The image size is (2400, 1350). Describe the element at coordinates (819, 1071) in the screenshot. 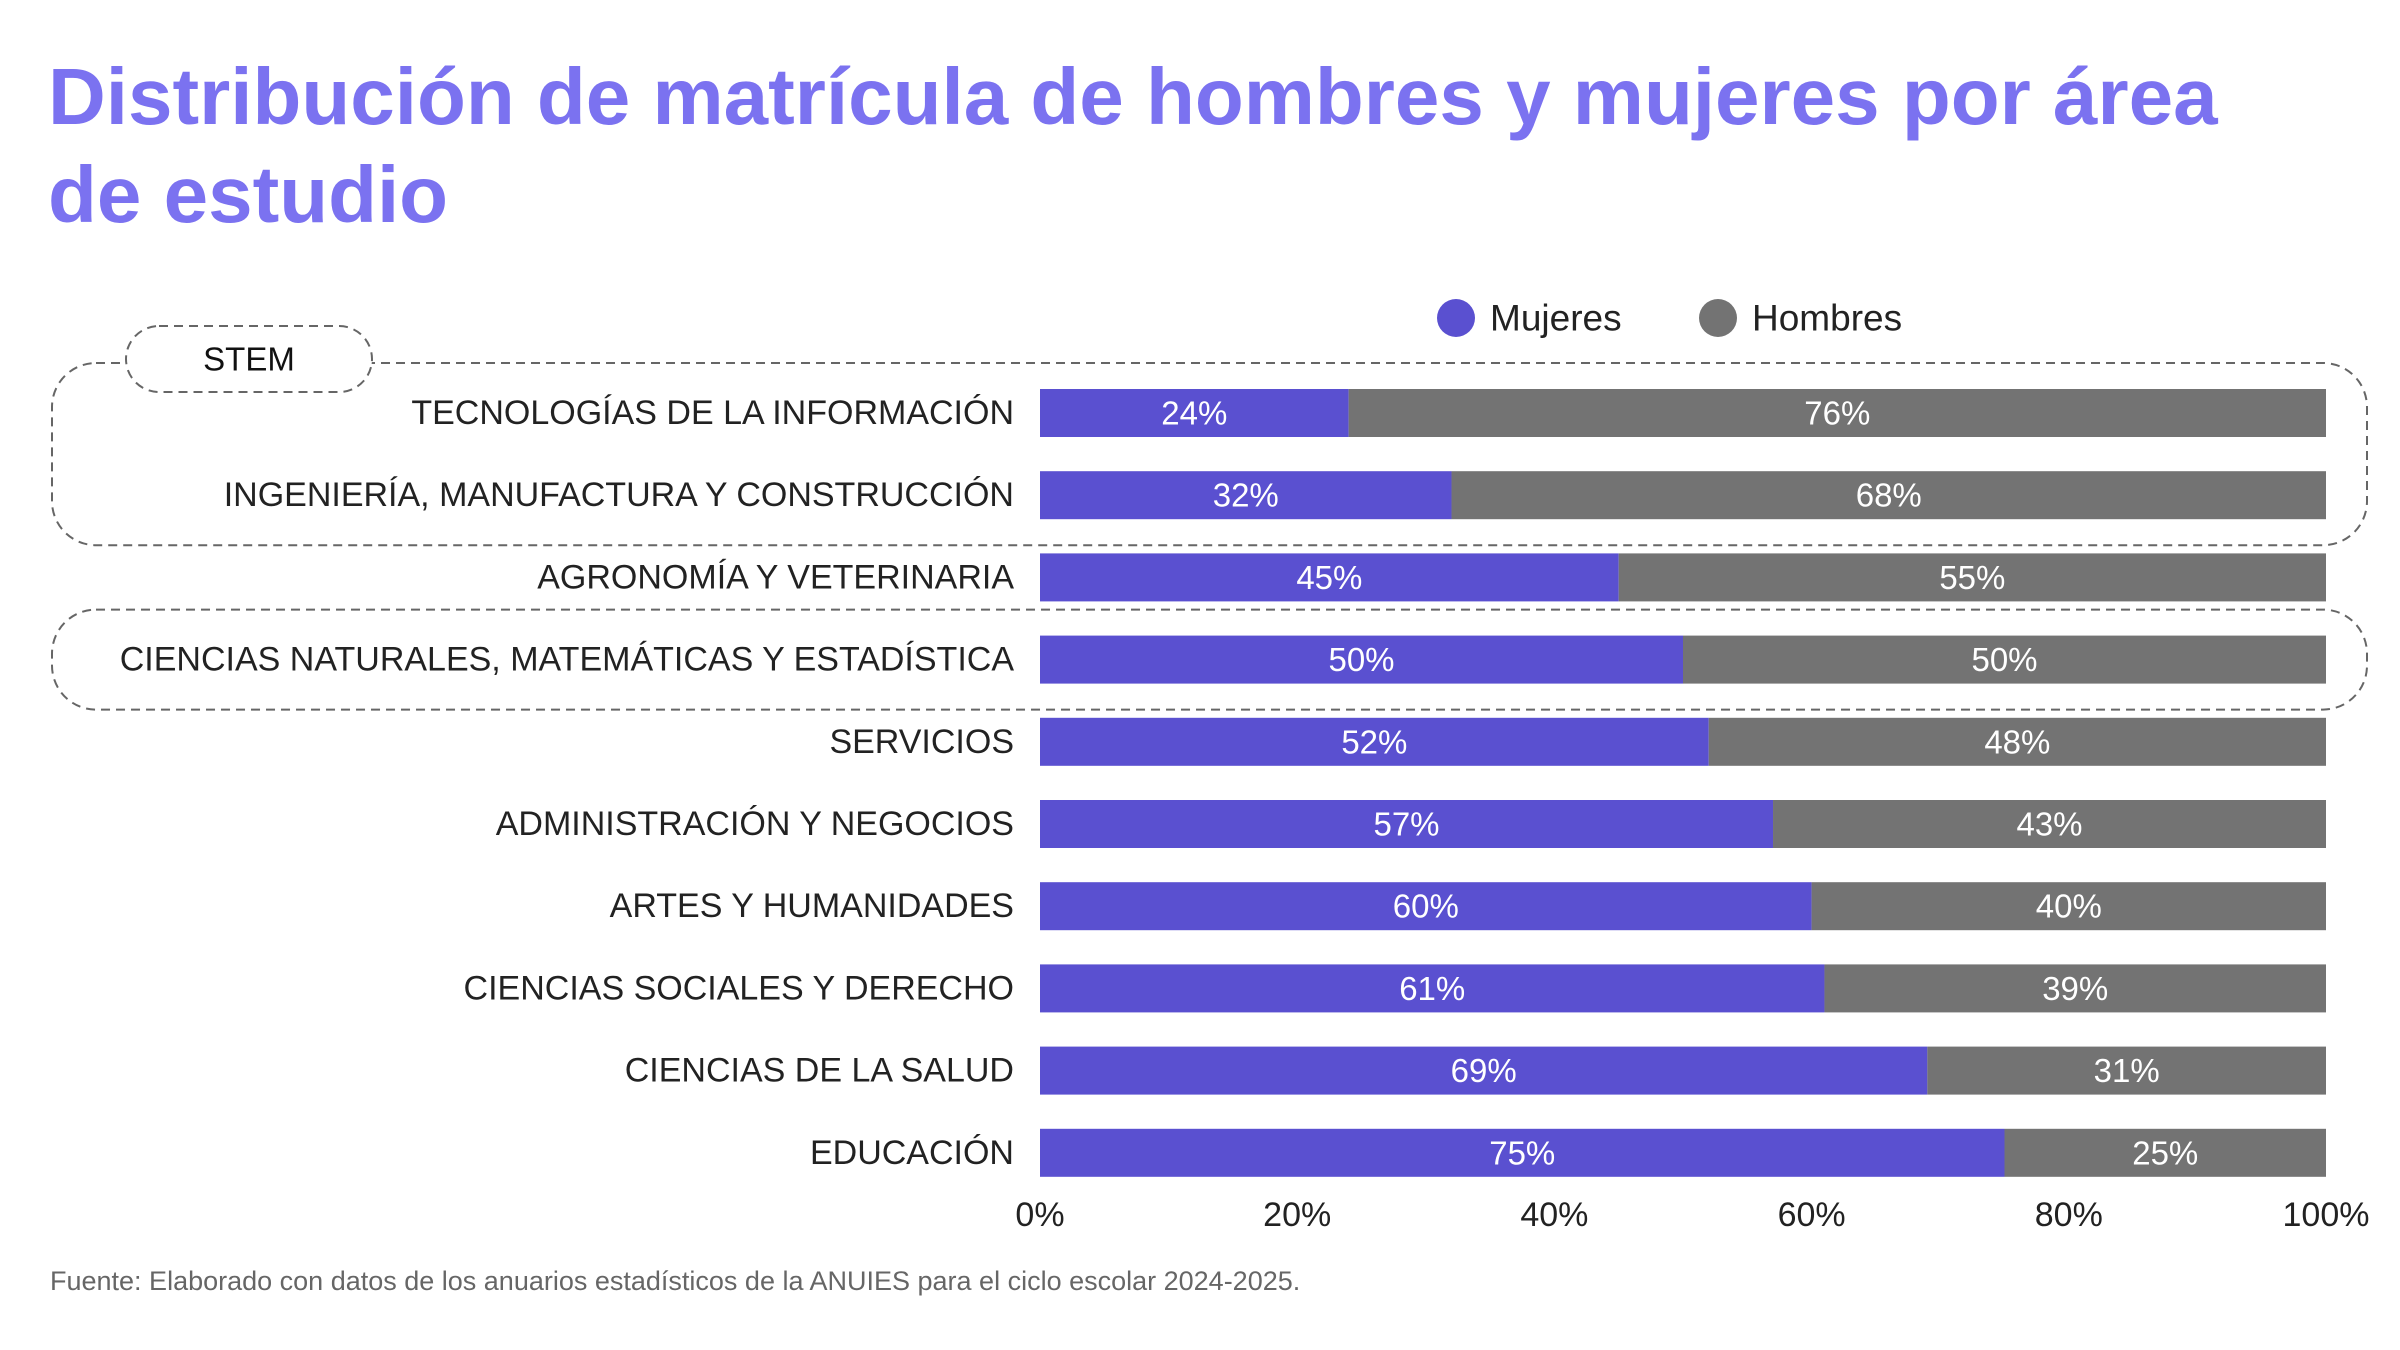

I see `category-label: CIENCIAS DE LA SALUD` at that location.